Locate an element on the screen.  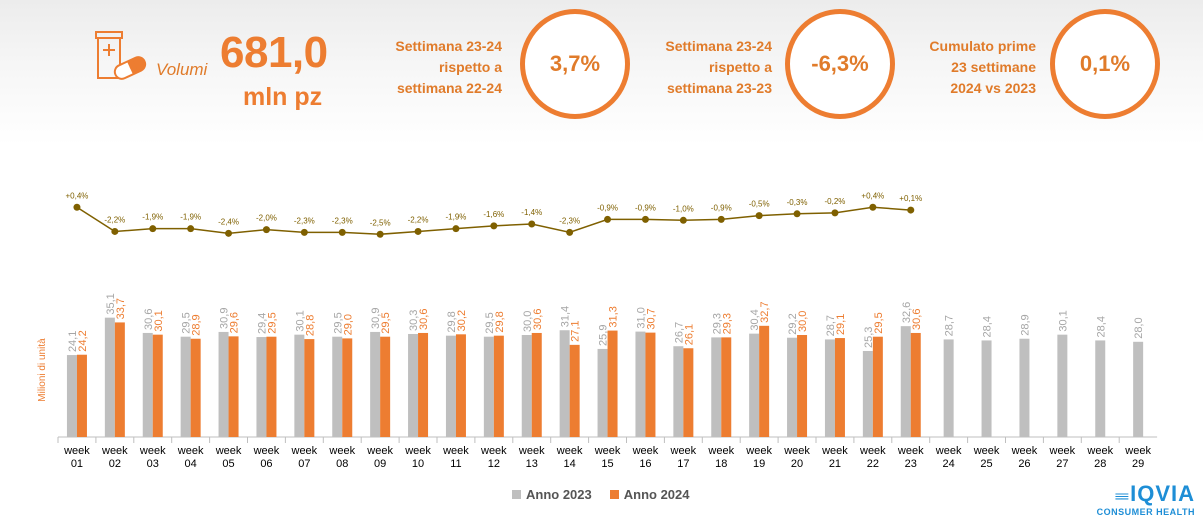
data-label-2023: 28,4 is located at coordinates (1101, 326).